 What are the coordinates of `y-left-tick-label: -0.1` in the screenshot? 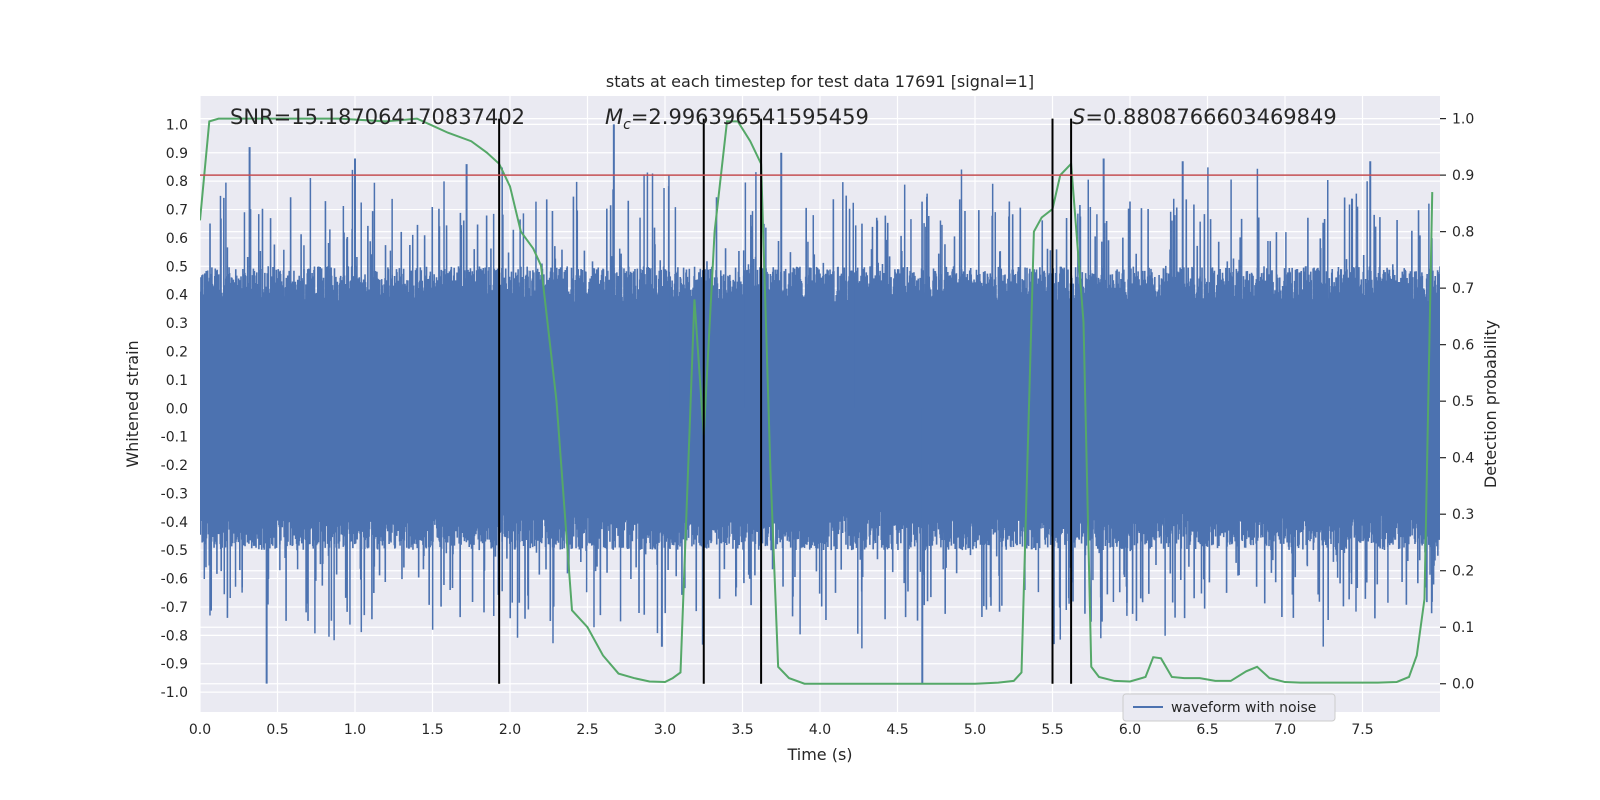 It's located at (174, 438).